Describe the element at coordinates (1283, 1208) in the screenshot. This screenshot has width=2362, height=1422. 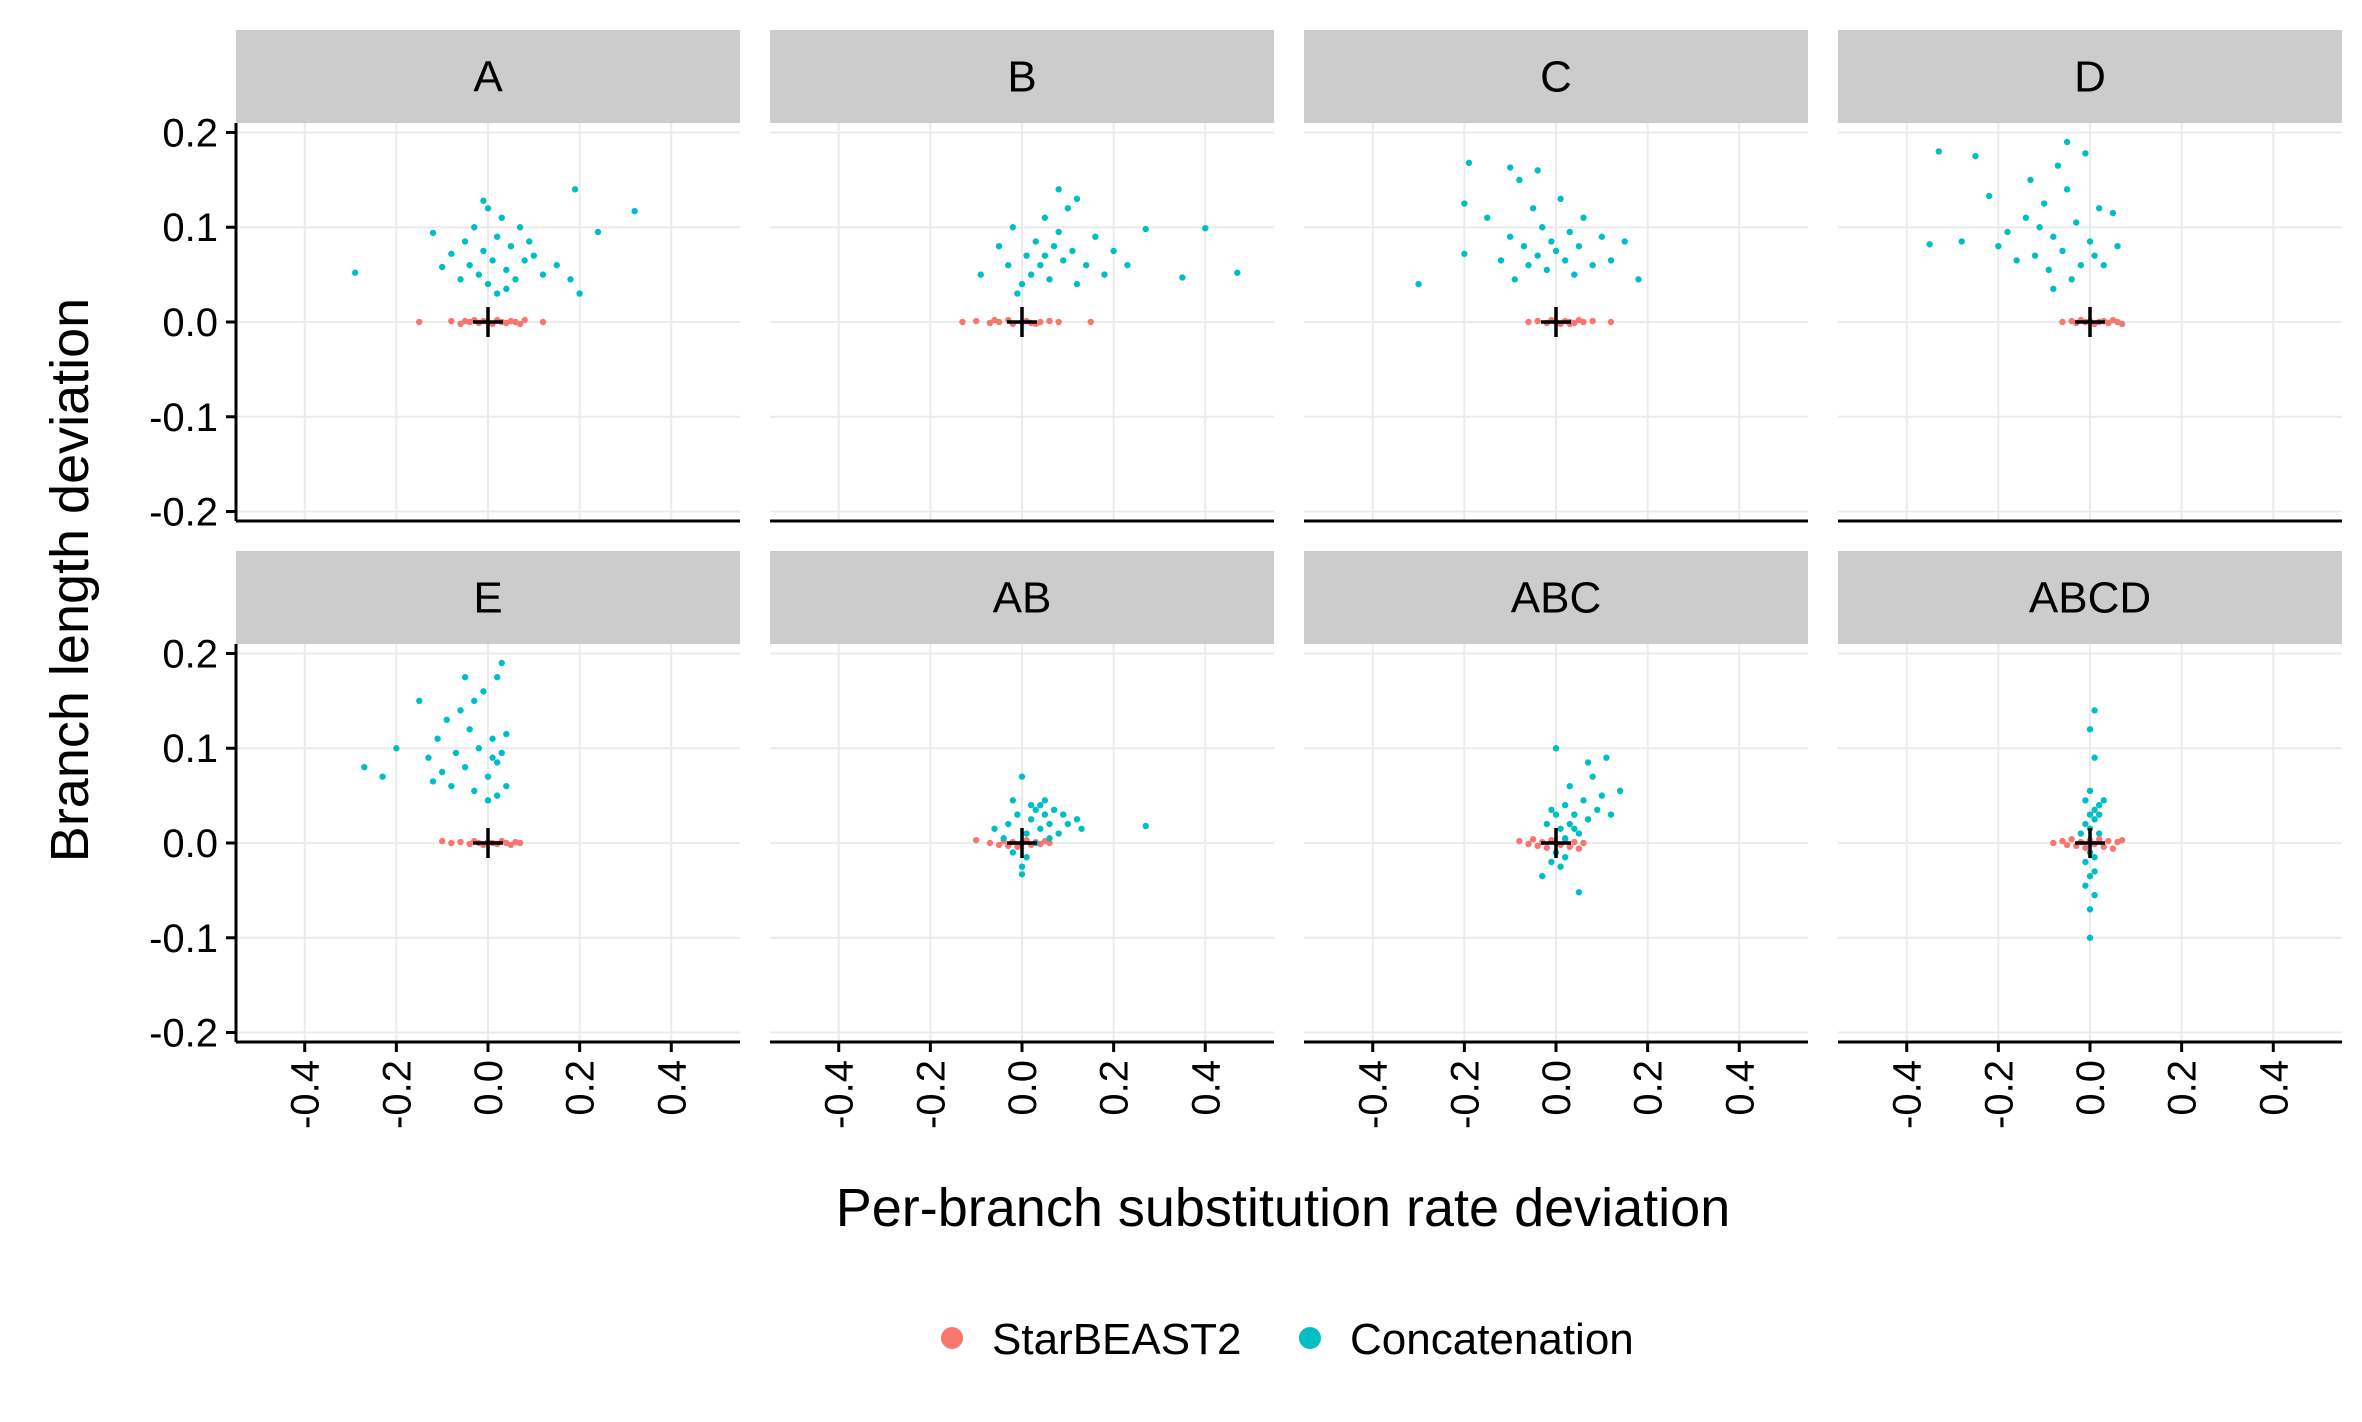
I see `x-axis-title: Per-branch substitution rate deviation` at that location.